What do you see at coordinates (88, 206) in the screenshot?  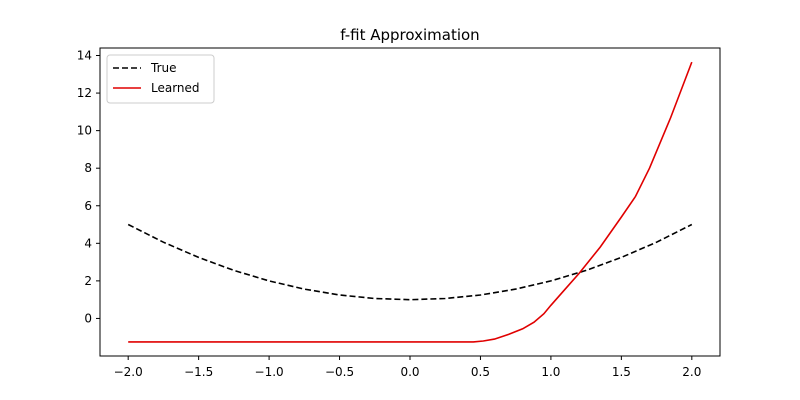 I see `y-tick-label: 6` at bounding box center [88, 206].